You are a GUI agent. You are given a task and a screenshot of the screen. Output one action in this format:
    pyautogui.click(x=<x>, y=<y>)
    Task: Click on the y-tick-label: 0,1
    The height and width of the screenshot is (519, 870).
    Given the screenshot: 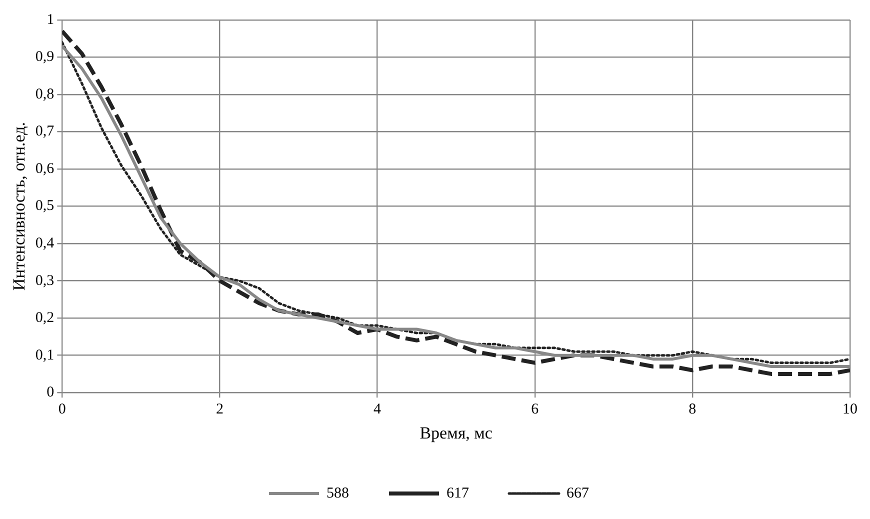 What is the action you would take?
    pyautogui.click(x=44, y=355)
    